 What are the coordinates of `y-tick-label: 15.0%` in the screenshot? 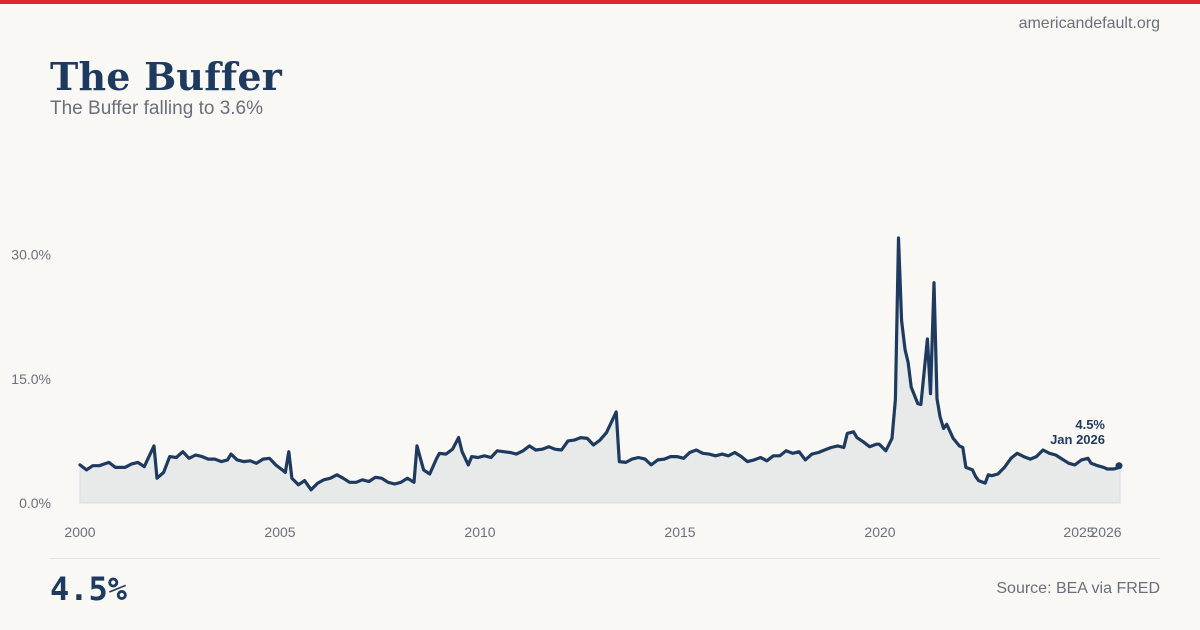 It's located at (31, 379).